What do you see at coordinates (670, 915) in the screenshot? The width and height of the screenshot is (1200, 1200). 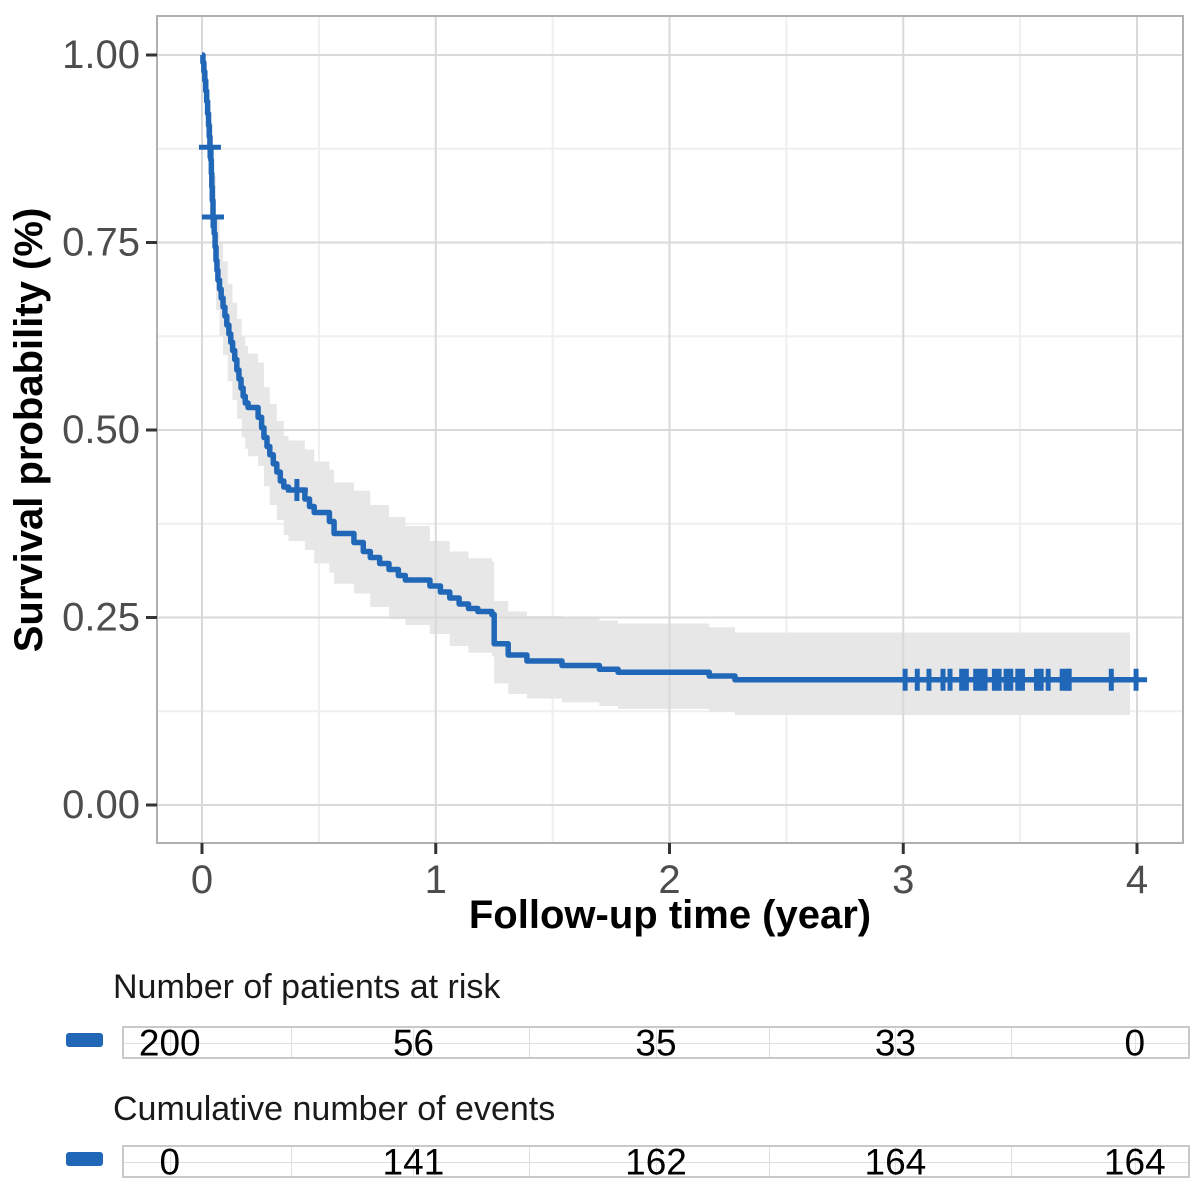 I see `x-axis-title: Follow-up time (year)` at bounding box center [670, 915].